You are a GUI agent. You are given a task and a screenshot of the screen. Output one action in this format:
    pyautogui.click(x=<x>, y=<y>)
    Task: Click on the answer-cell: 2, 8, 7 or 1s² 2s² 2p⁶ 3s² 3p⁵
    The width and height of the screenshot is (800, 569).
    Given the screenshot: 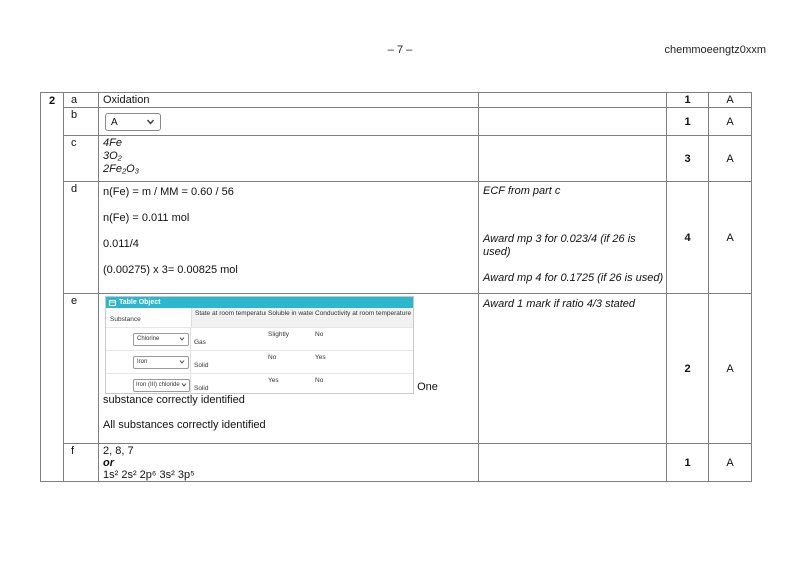 What is the action you would take?
    pyautogui.click(x=289, y=462)
    